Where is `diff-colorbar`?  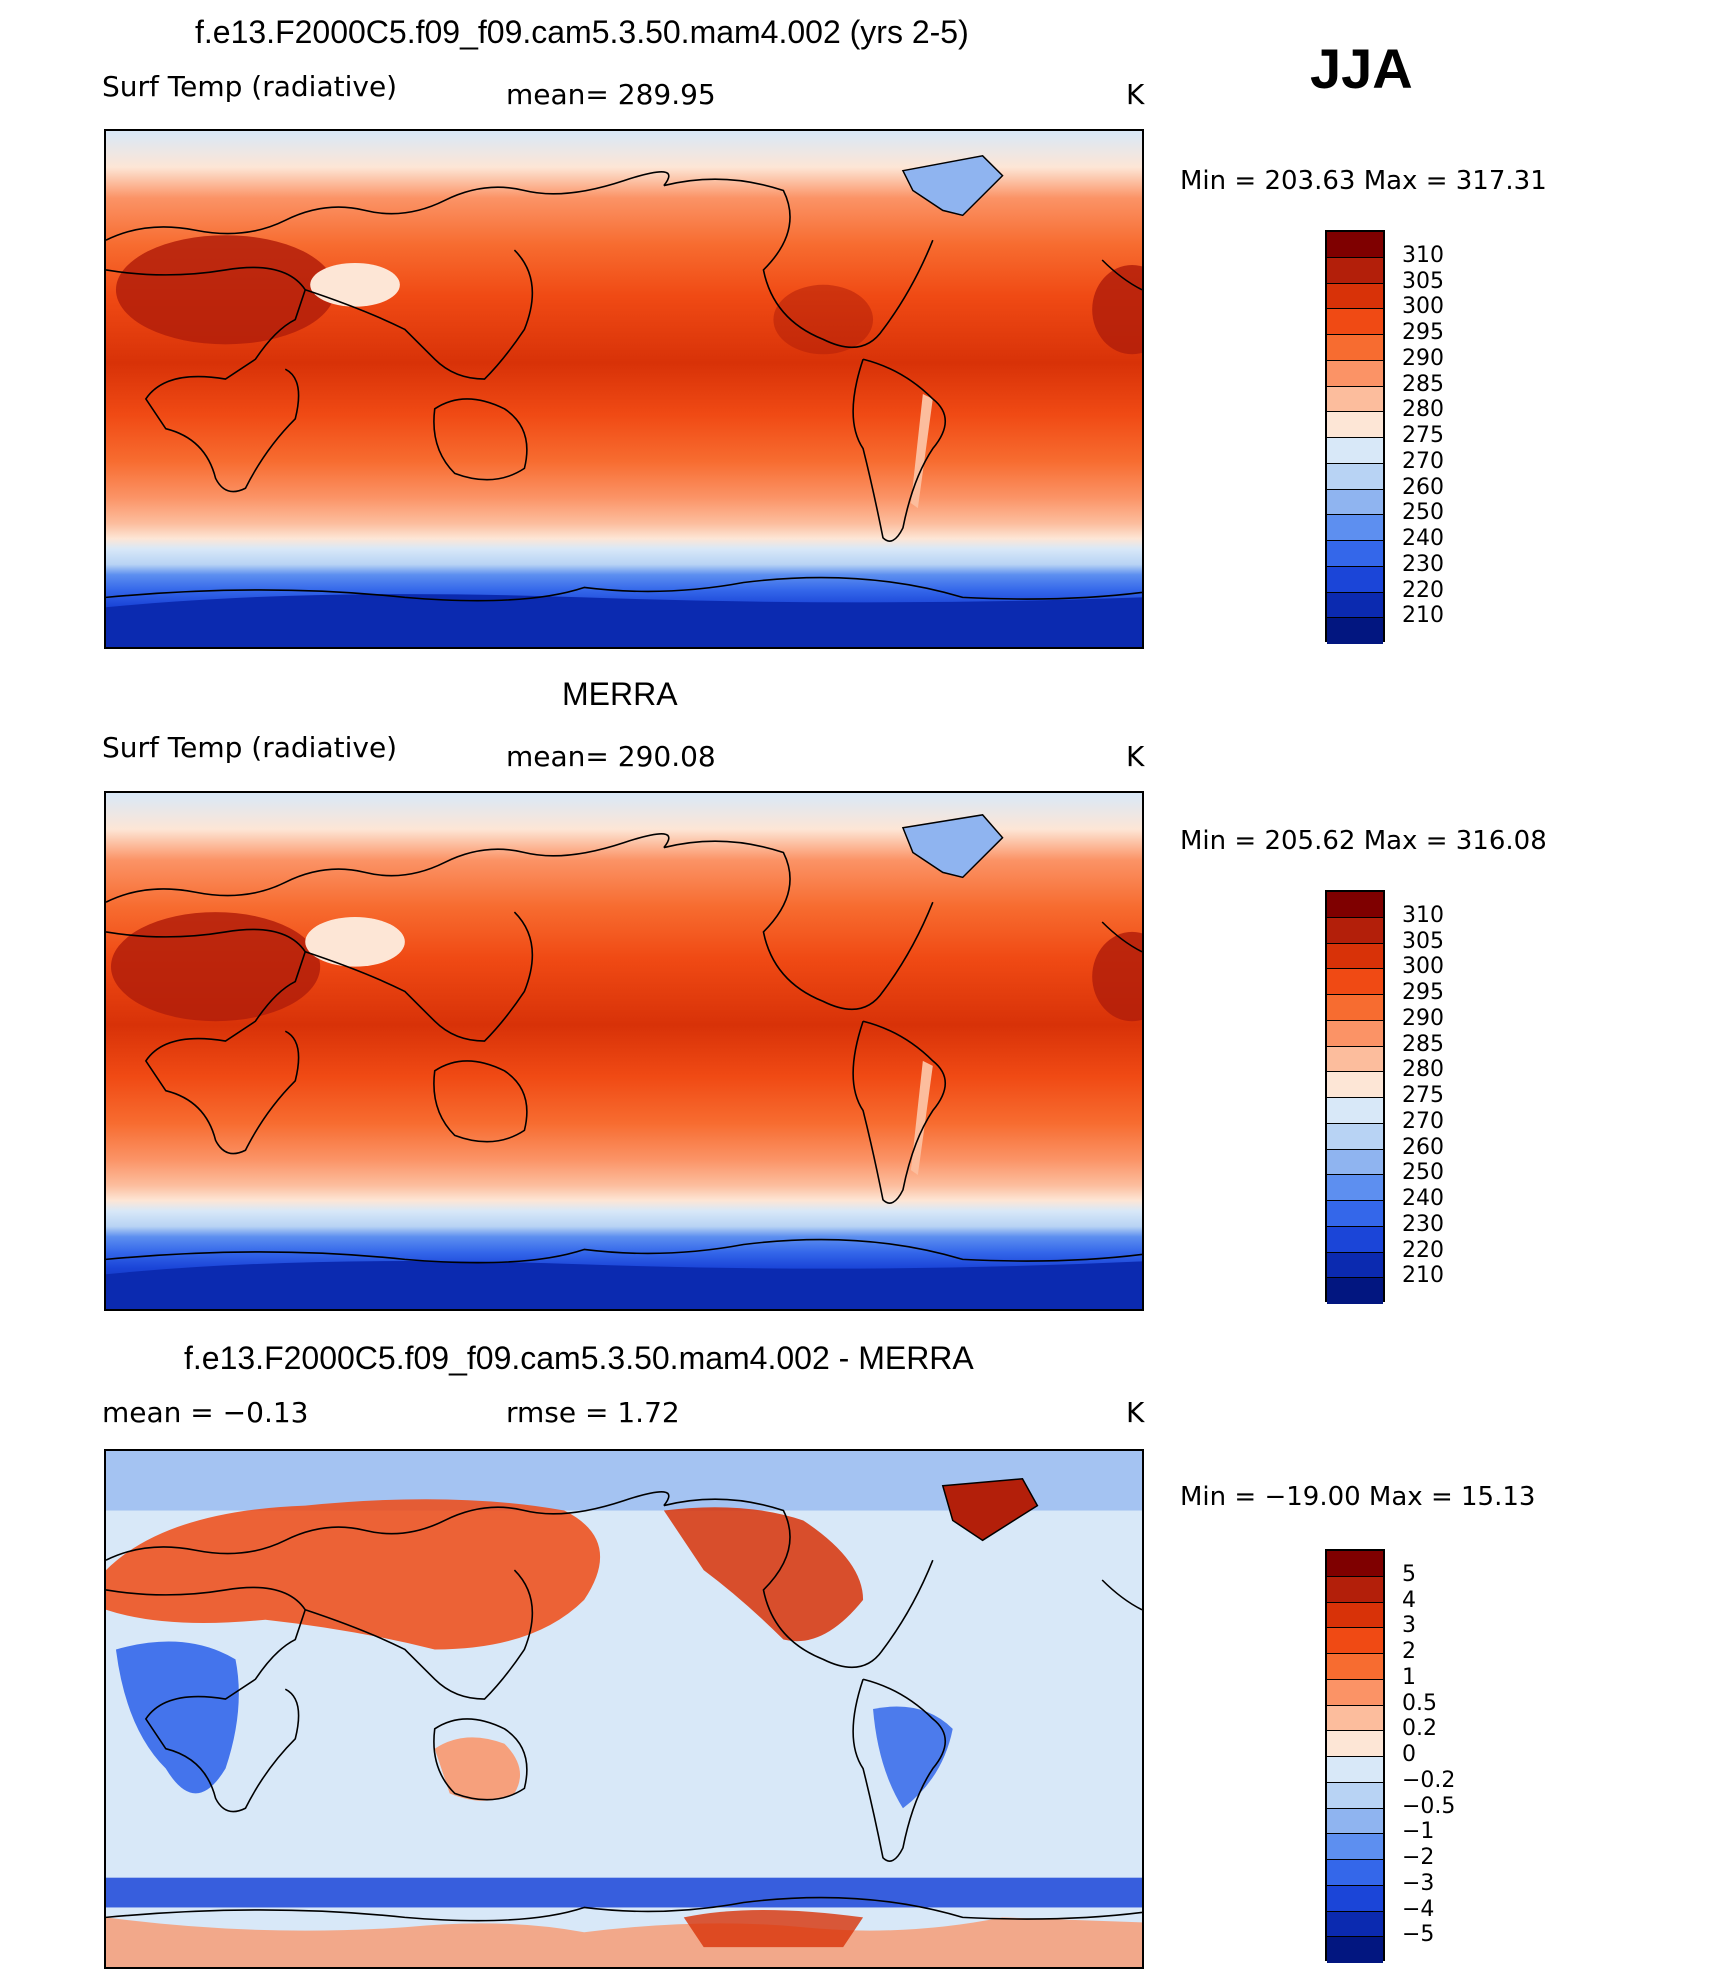 diff-colorbar is located at coordinates (1355, 1756).